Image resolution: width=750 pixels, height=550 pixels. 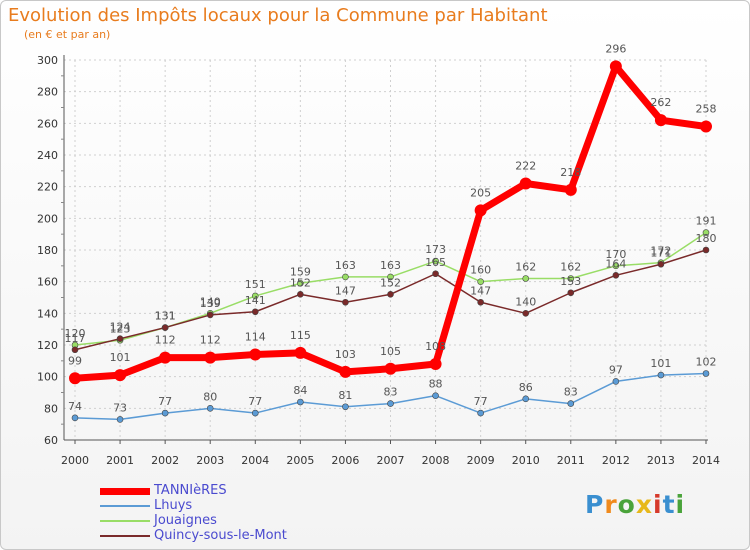 I want to click on y-axis-ticks: 60 80 100 120 140 160 180 200 220 240 260 280 300, so click(x=50, y=250).